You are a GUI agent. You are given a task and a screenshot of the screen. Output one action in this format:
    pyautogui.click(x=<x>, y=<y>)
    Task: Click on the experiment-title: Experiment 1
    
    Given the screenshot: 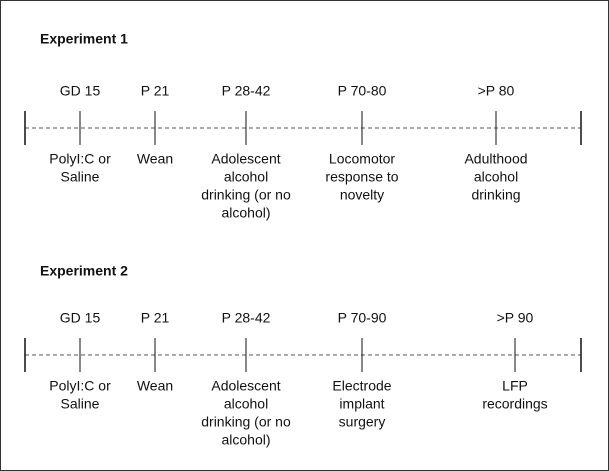 What is the action you would take?
    pyautogui.click(x=84, y=39)
    